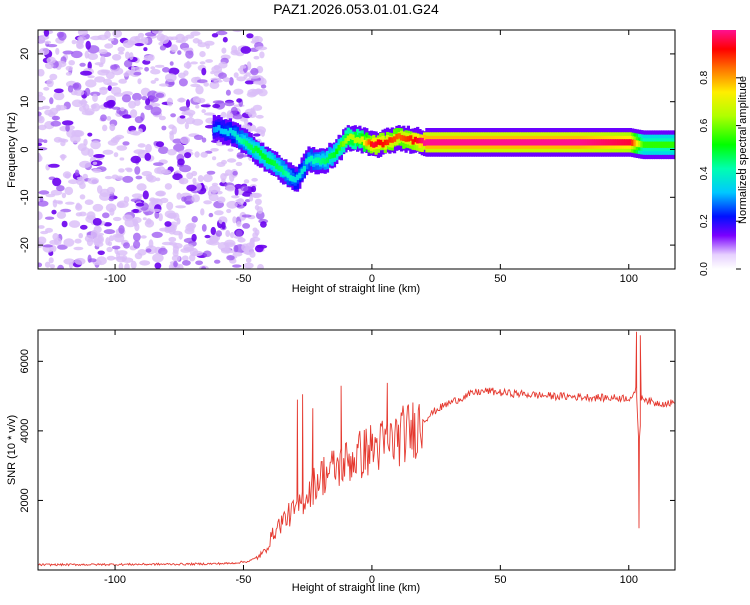 The height and width of the screenshot is (605, 750). I want to click on x-tick-label: -100, so click(115, 580).